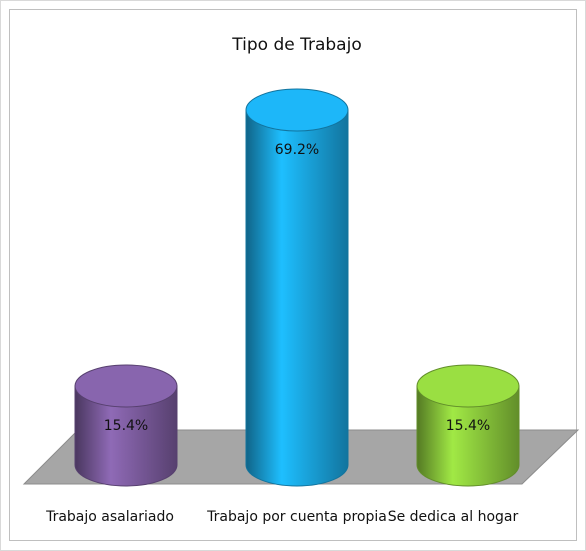  I want to click on x-tick-label: Se dedica al hogar, so click(453, 517).